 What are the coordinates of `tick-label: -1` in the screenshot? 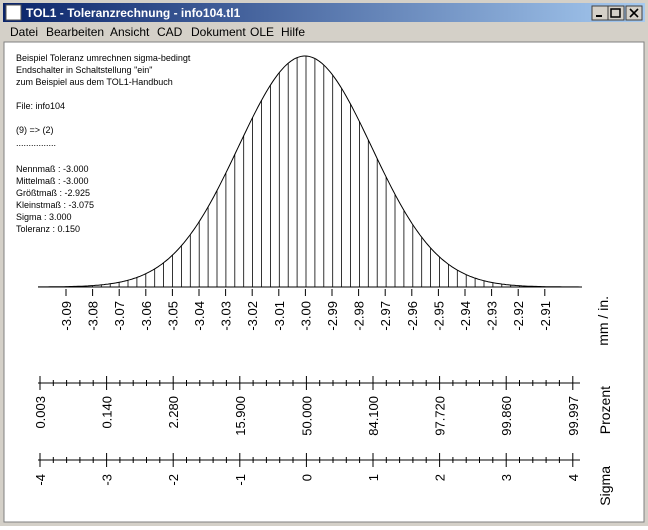 It's located at (240, 480).